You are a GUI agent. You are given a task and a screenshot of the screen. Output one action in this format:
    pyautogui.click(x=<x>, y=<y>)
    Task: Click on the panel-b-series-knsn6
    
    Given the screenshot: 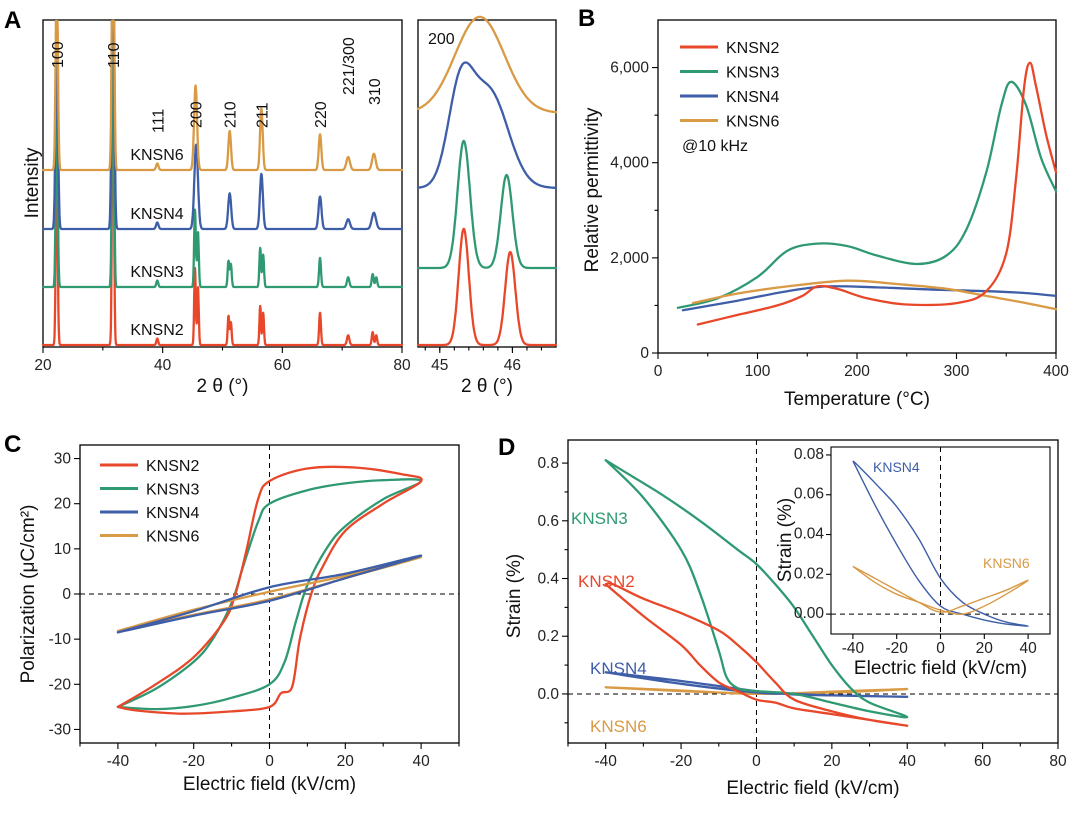 What is the action you would take?
    pyautogui.click(x=874, y=295)
    